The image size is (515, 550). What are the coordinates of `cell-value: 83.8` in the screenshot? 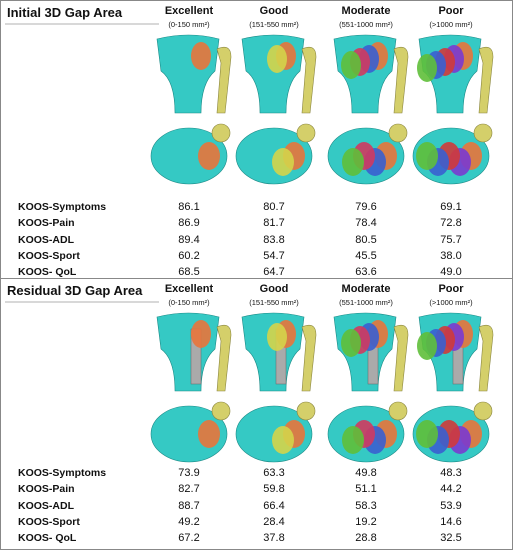 It's located at (274, 239).